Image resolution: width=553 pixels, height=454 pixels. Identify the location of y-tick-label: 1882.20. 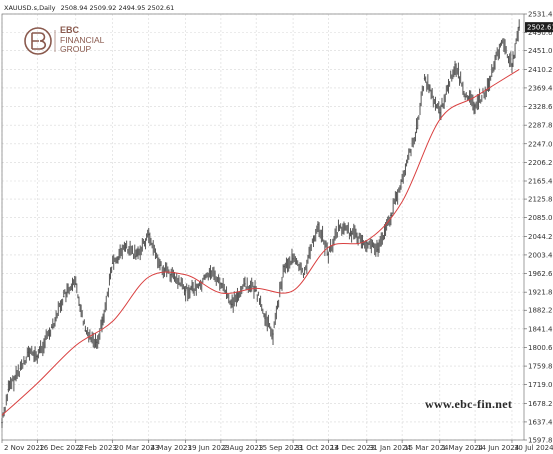
(540, 311).